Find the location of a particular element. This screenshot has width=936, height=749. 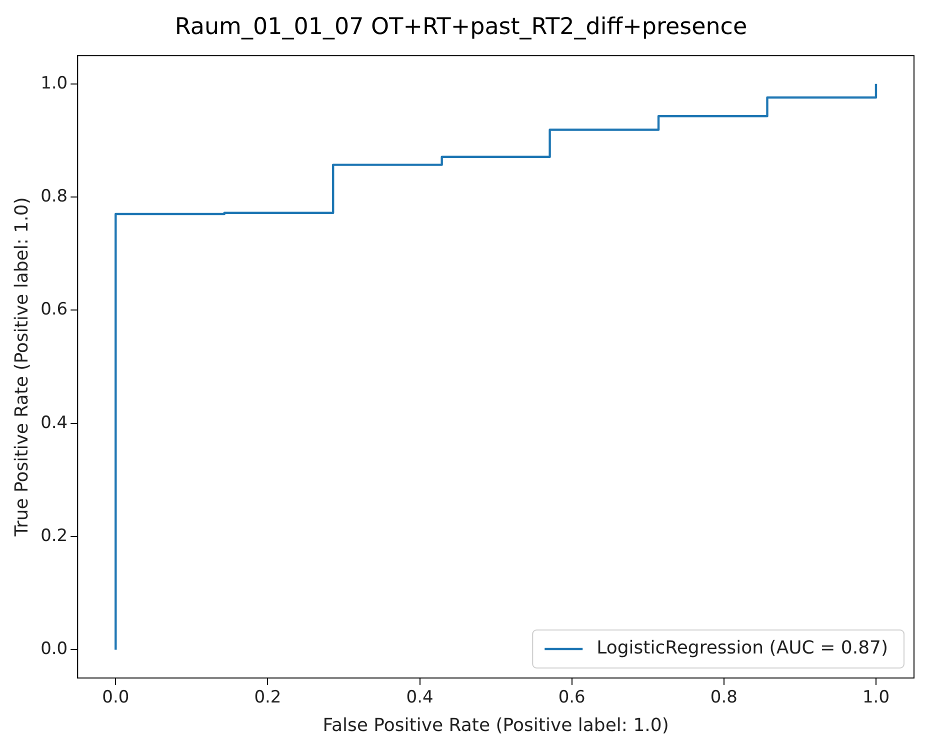

x-tick-label: 0.0 is located at coordinates (116, 698).